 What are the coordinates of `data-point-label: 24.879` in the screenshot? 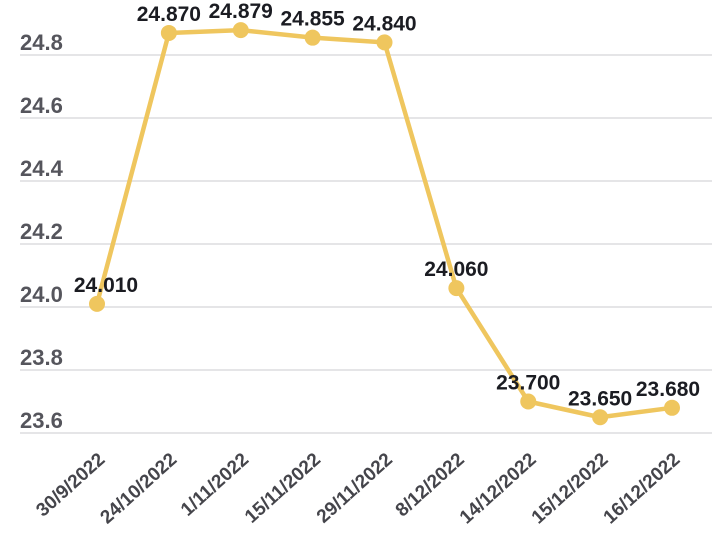 It's located at (241, 11).